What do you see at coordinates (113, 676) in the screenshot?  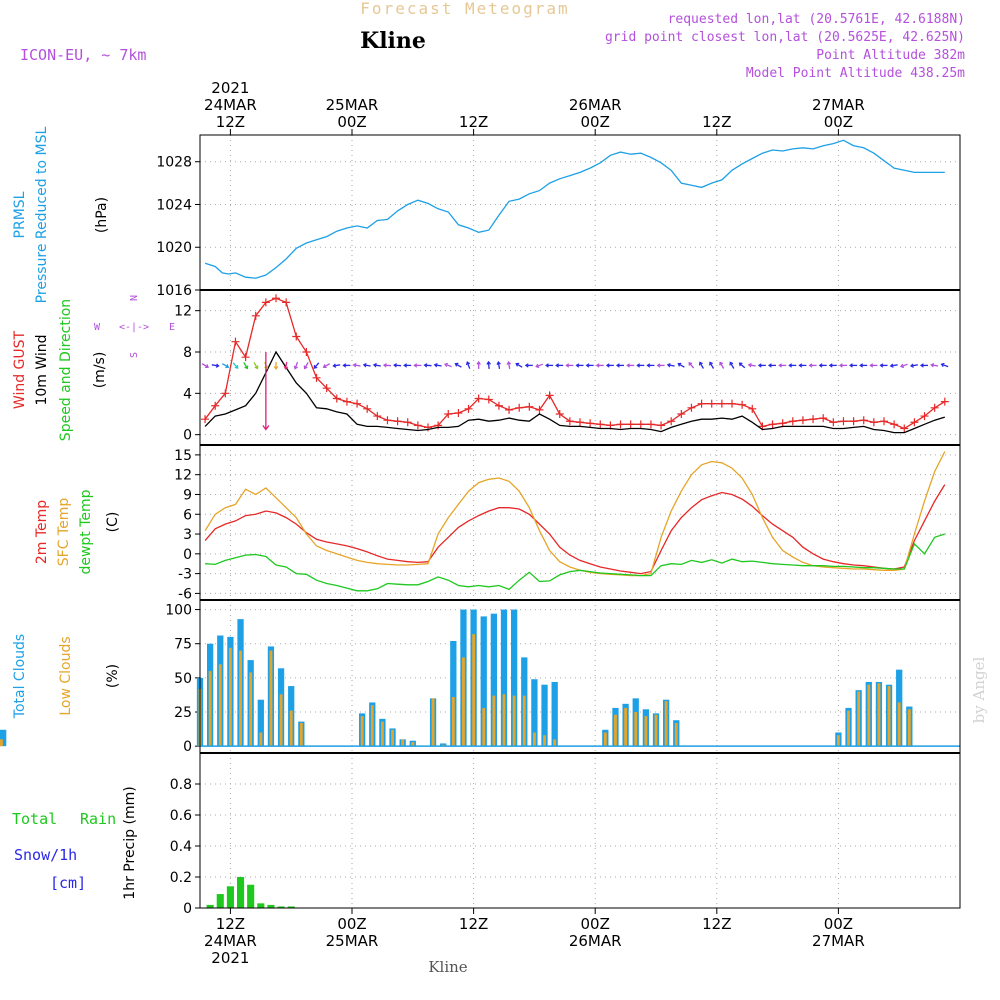 I see `clouds-label-unit: (%)` at bounding box center [113, 676].